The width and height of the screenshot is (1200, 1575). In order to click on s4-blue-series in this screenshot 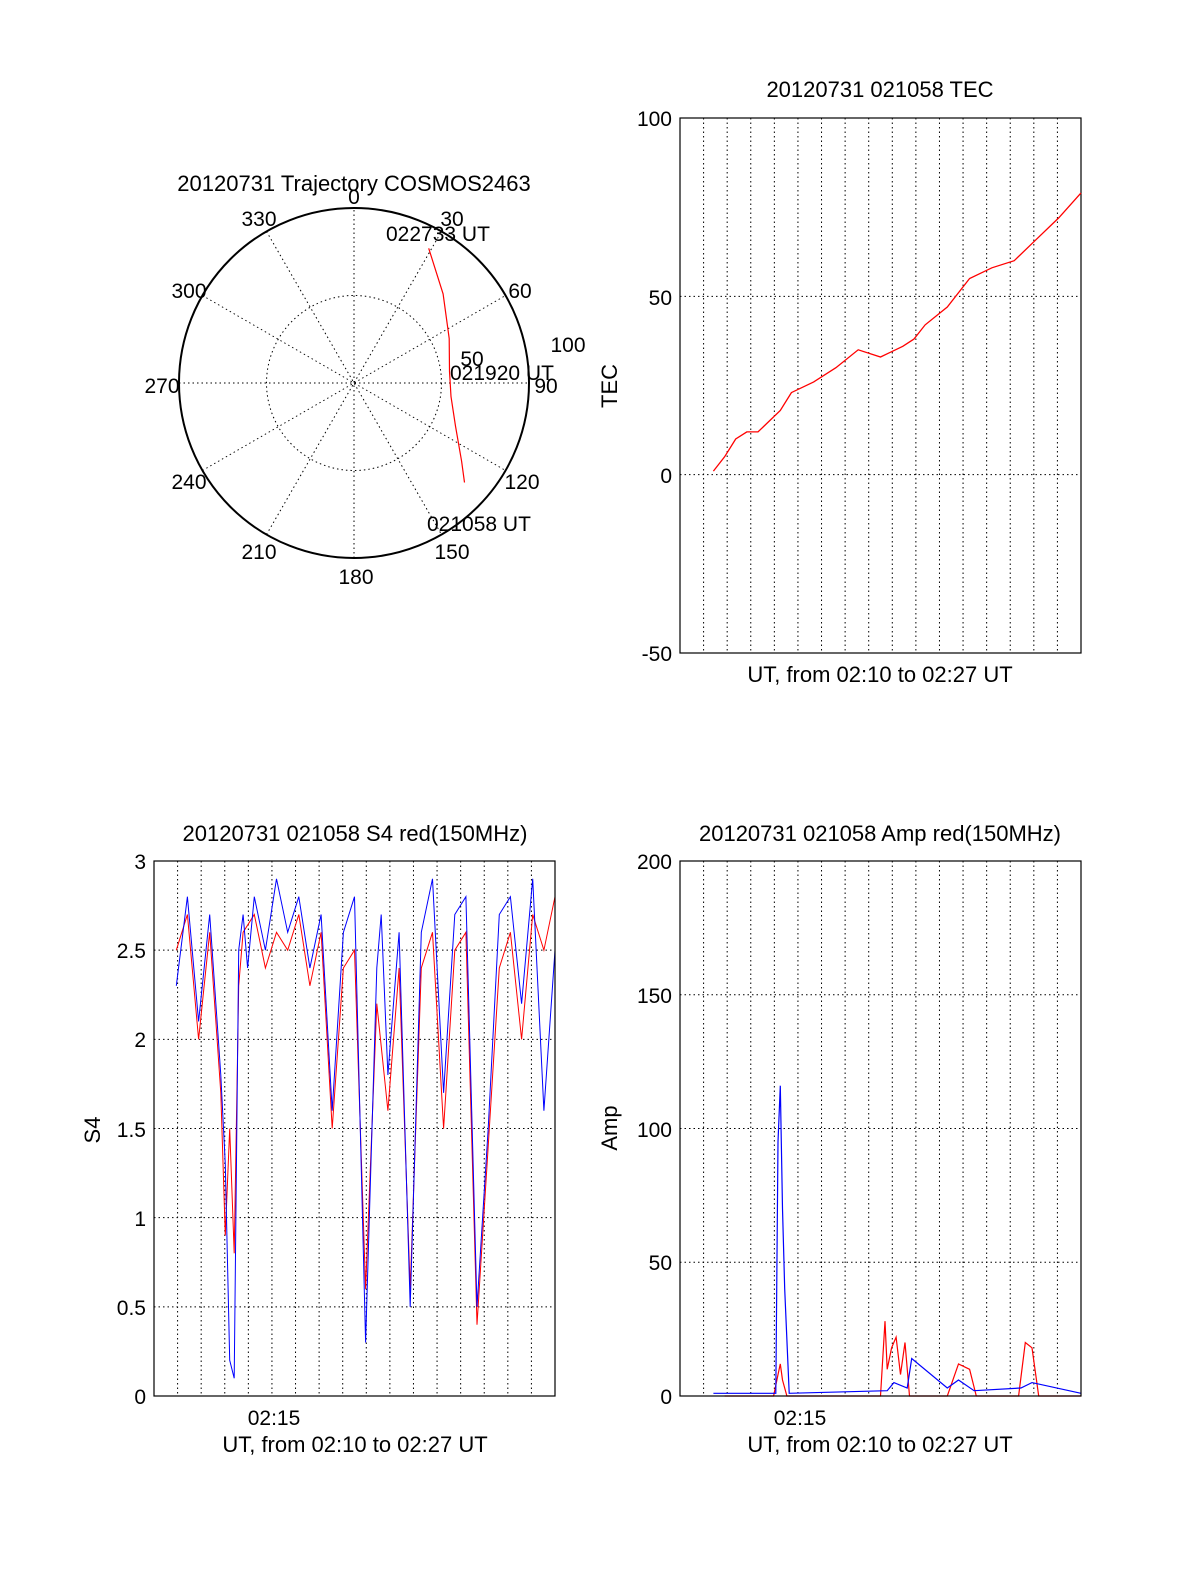, I will do `click(365, 1128)`.